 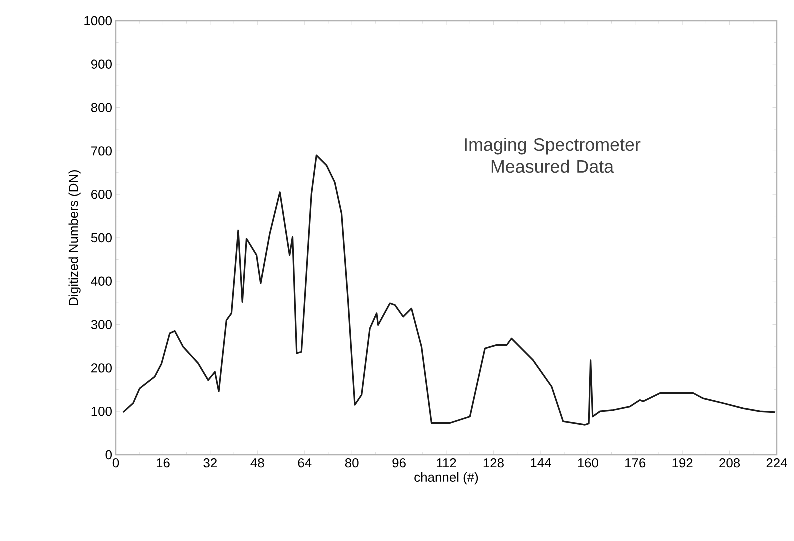 What do you see at coordinates (102, 151) in the screenshot?
I see `y-tick-label: 700` at bounding box center [102, 151].